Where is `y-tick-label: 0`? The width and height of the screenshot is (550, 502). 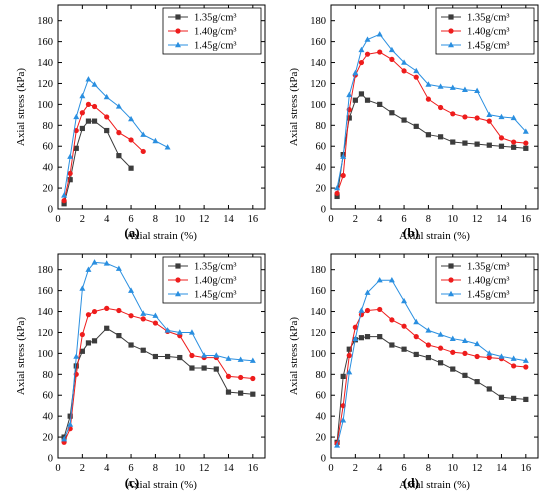
y-tick-label: 0 is located at coordinates (50, 210).